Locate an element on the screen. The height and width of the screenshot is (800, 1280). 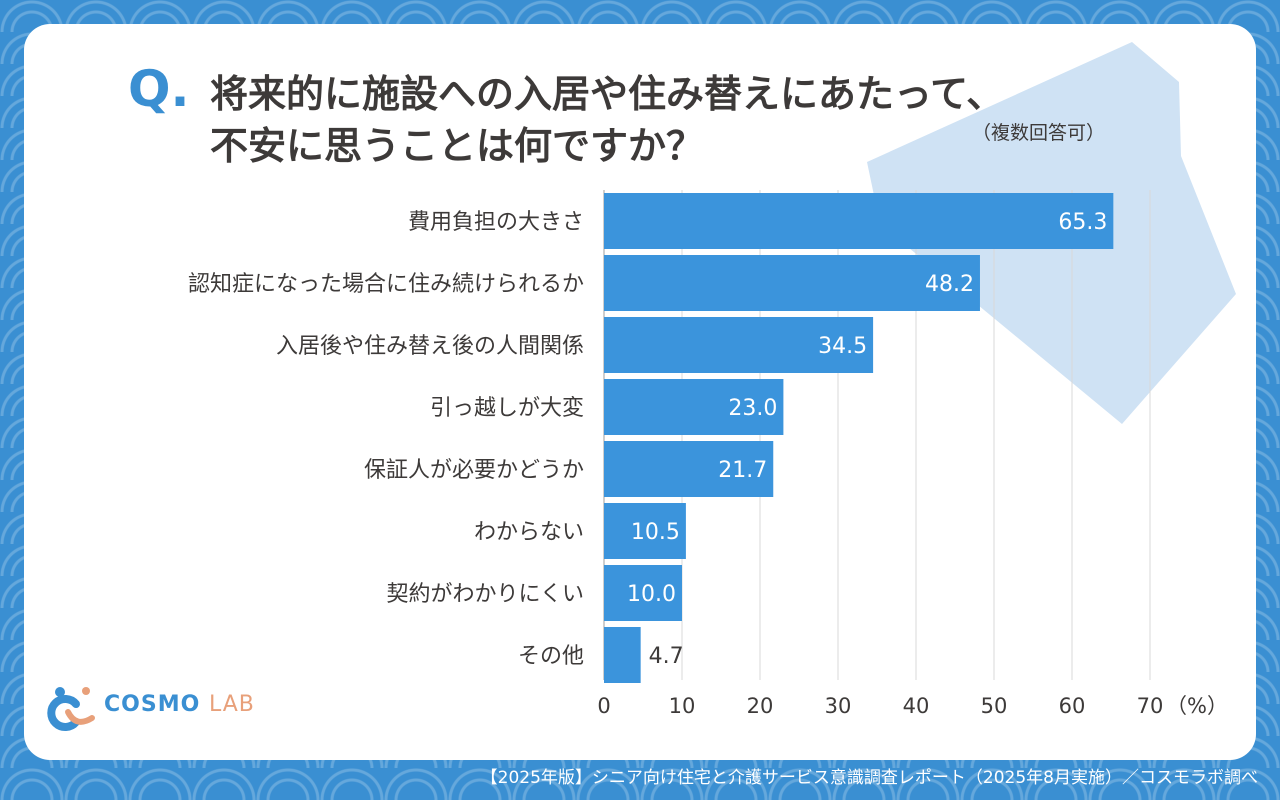
value-label: 48.2 is located at coordinates (949, 284).